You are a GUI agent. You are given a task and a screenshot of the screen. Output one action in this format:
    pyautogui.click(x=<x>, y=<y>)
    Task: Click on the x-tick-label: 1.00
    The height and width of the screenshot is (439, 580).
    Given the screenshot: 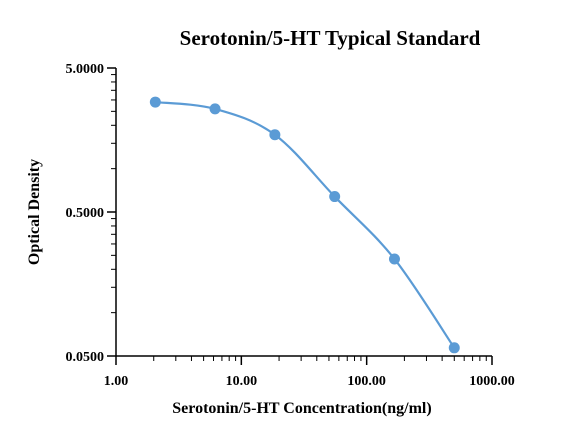 What is the action you would take?
    pyautogui.click(x=116, y=381)
    